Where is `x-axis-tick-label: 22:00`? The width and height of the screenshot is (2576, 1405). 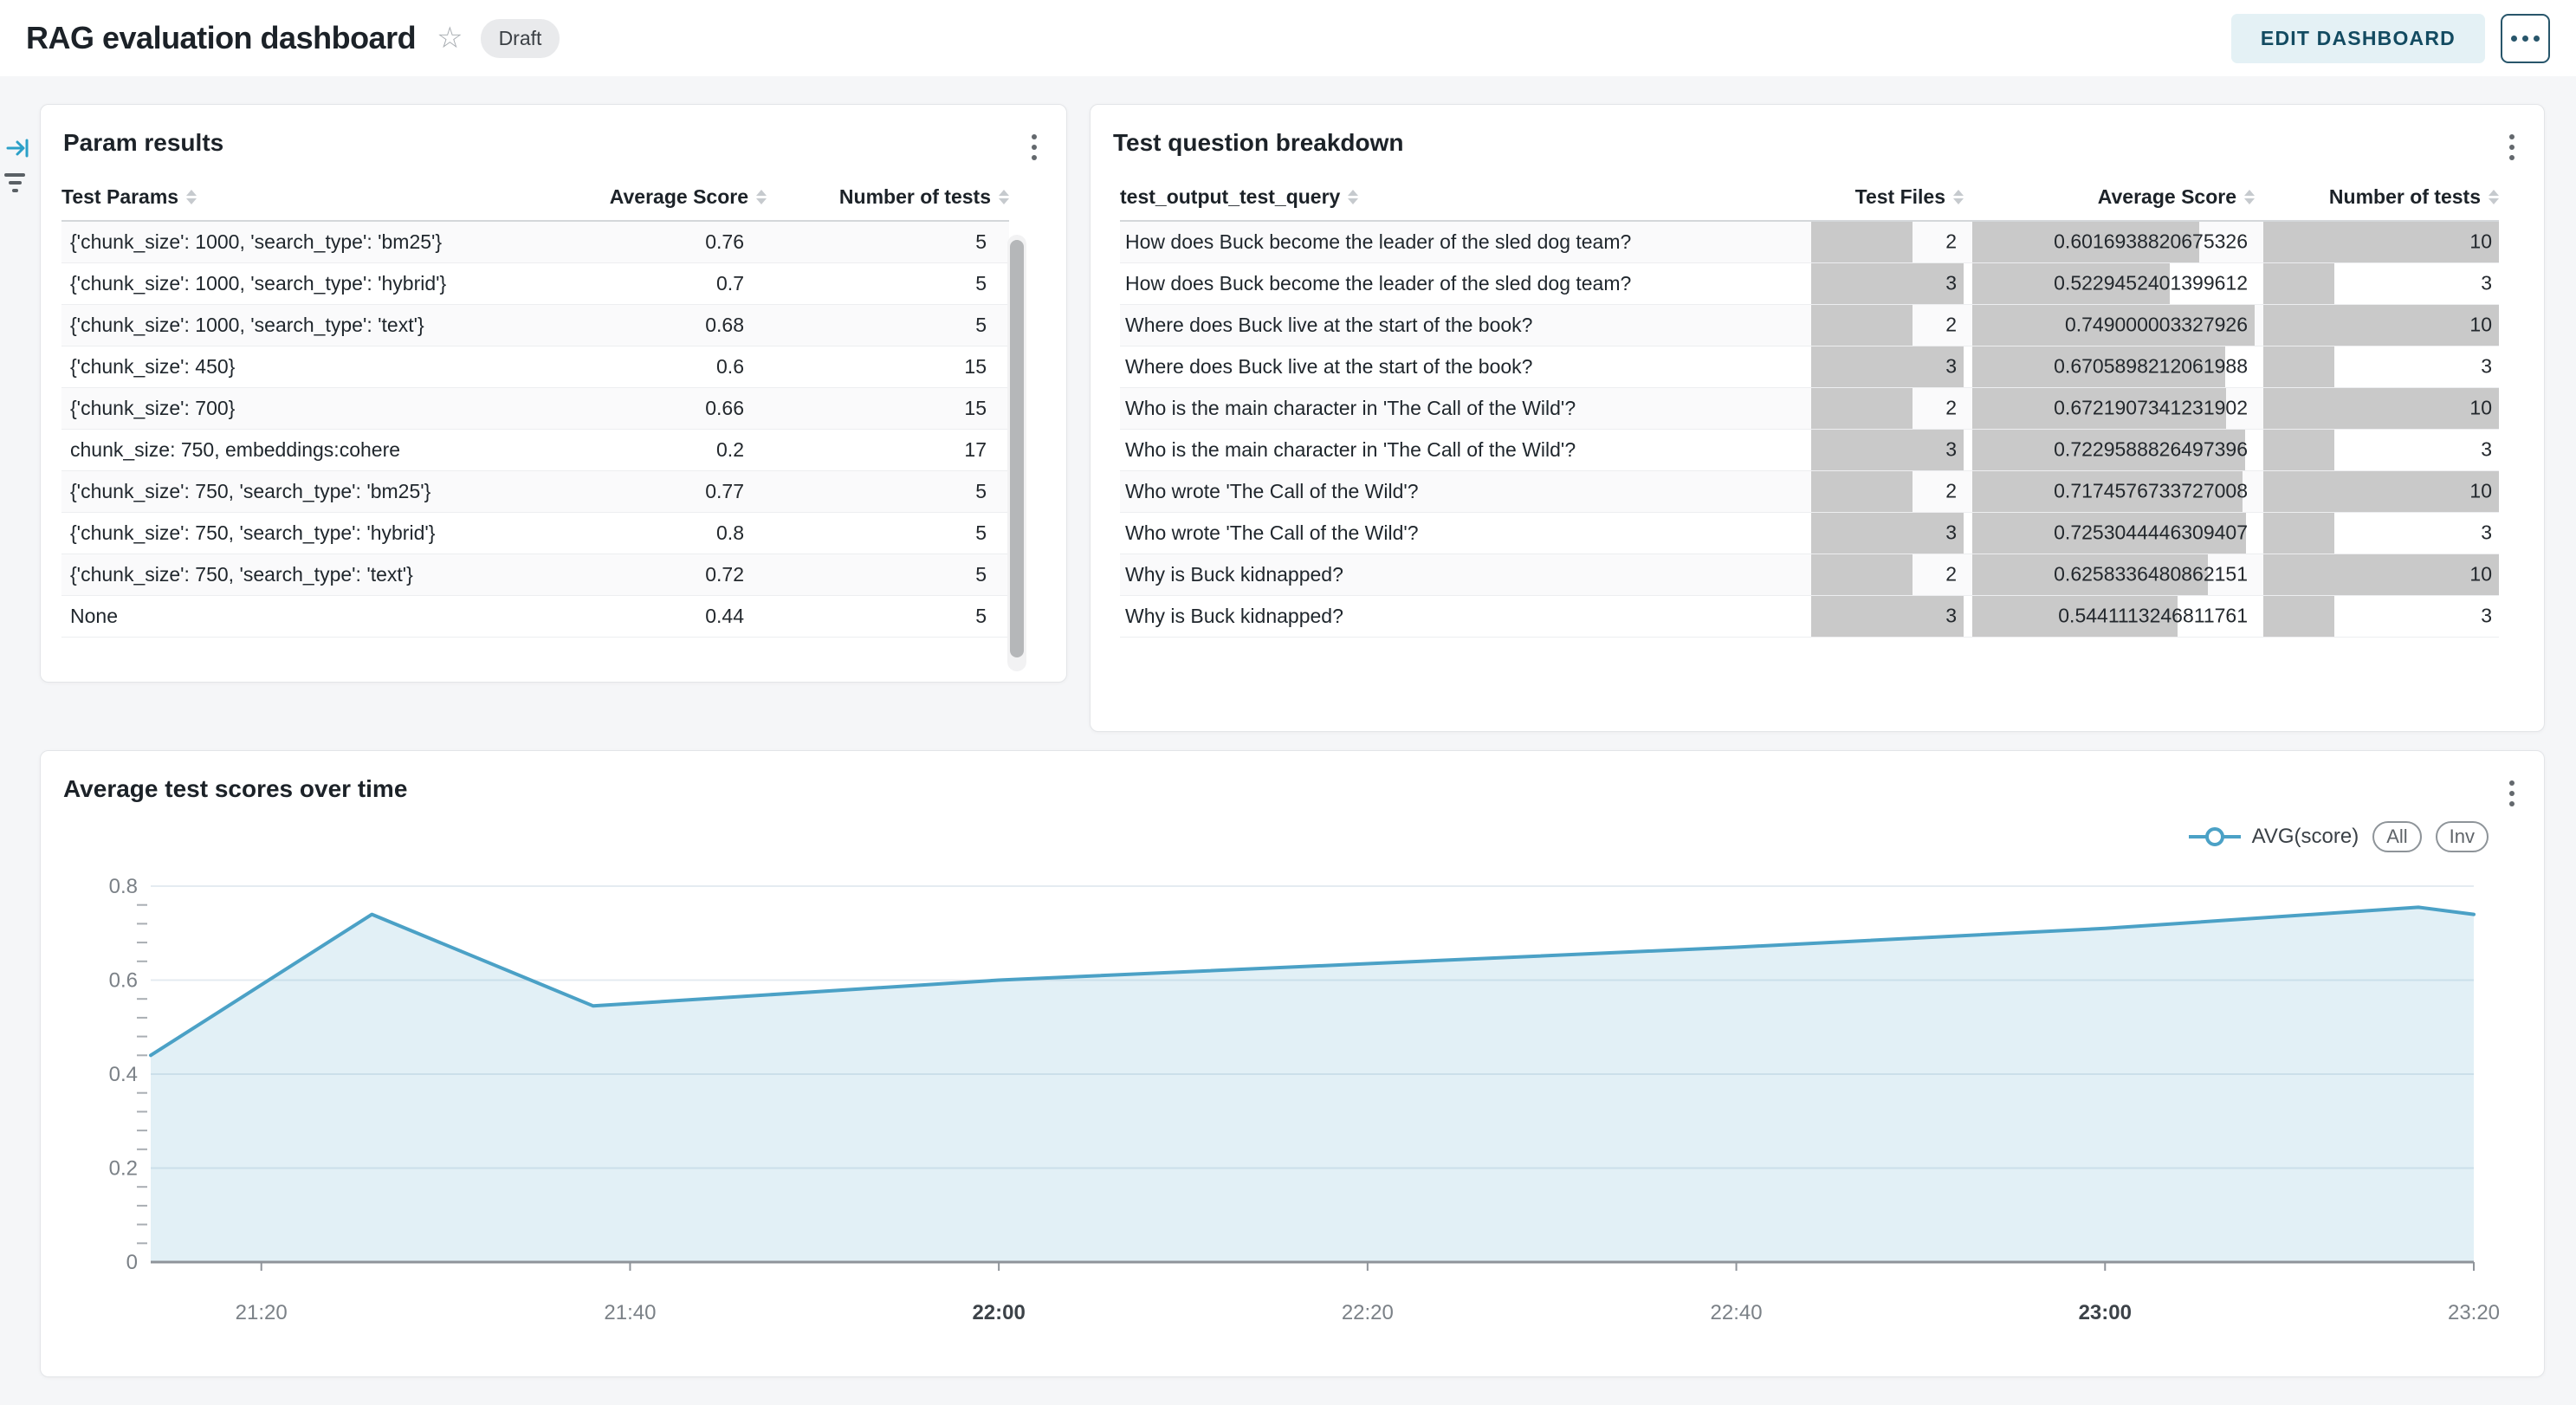
x-axis-tick-label: 22:00 is located at coordinates (998, 1312).